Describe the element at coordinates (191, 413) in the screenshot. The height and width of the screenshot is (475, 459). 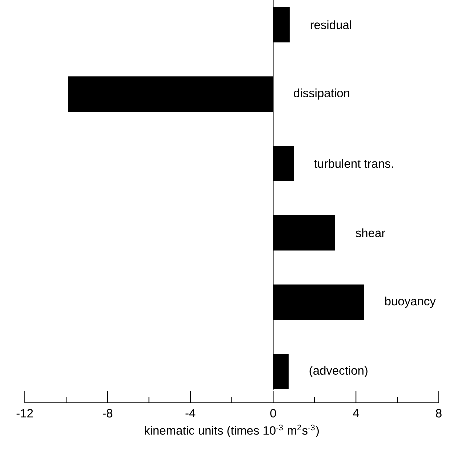
I see `x-tick-label: -4` at that location.